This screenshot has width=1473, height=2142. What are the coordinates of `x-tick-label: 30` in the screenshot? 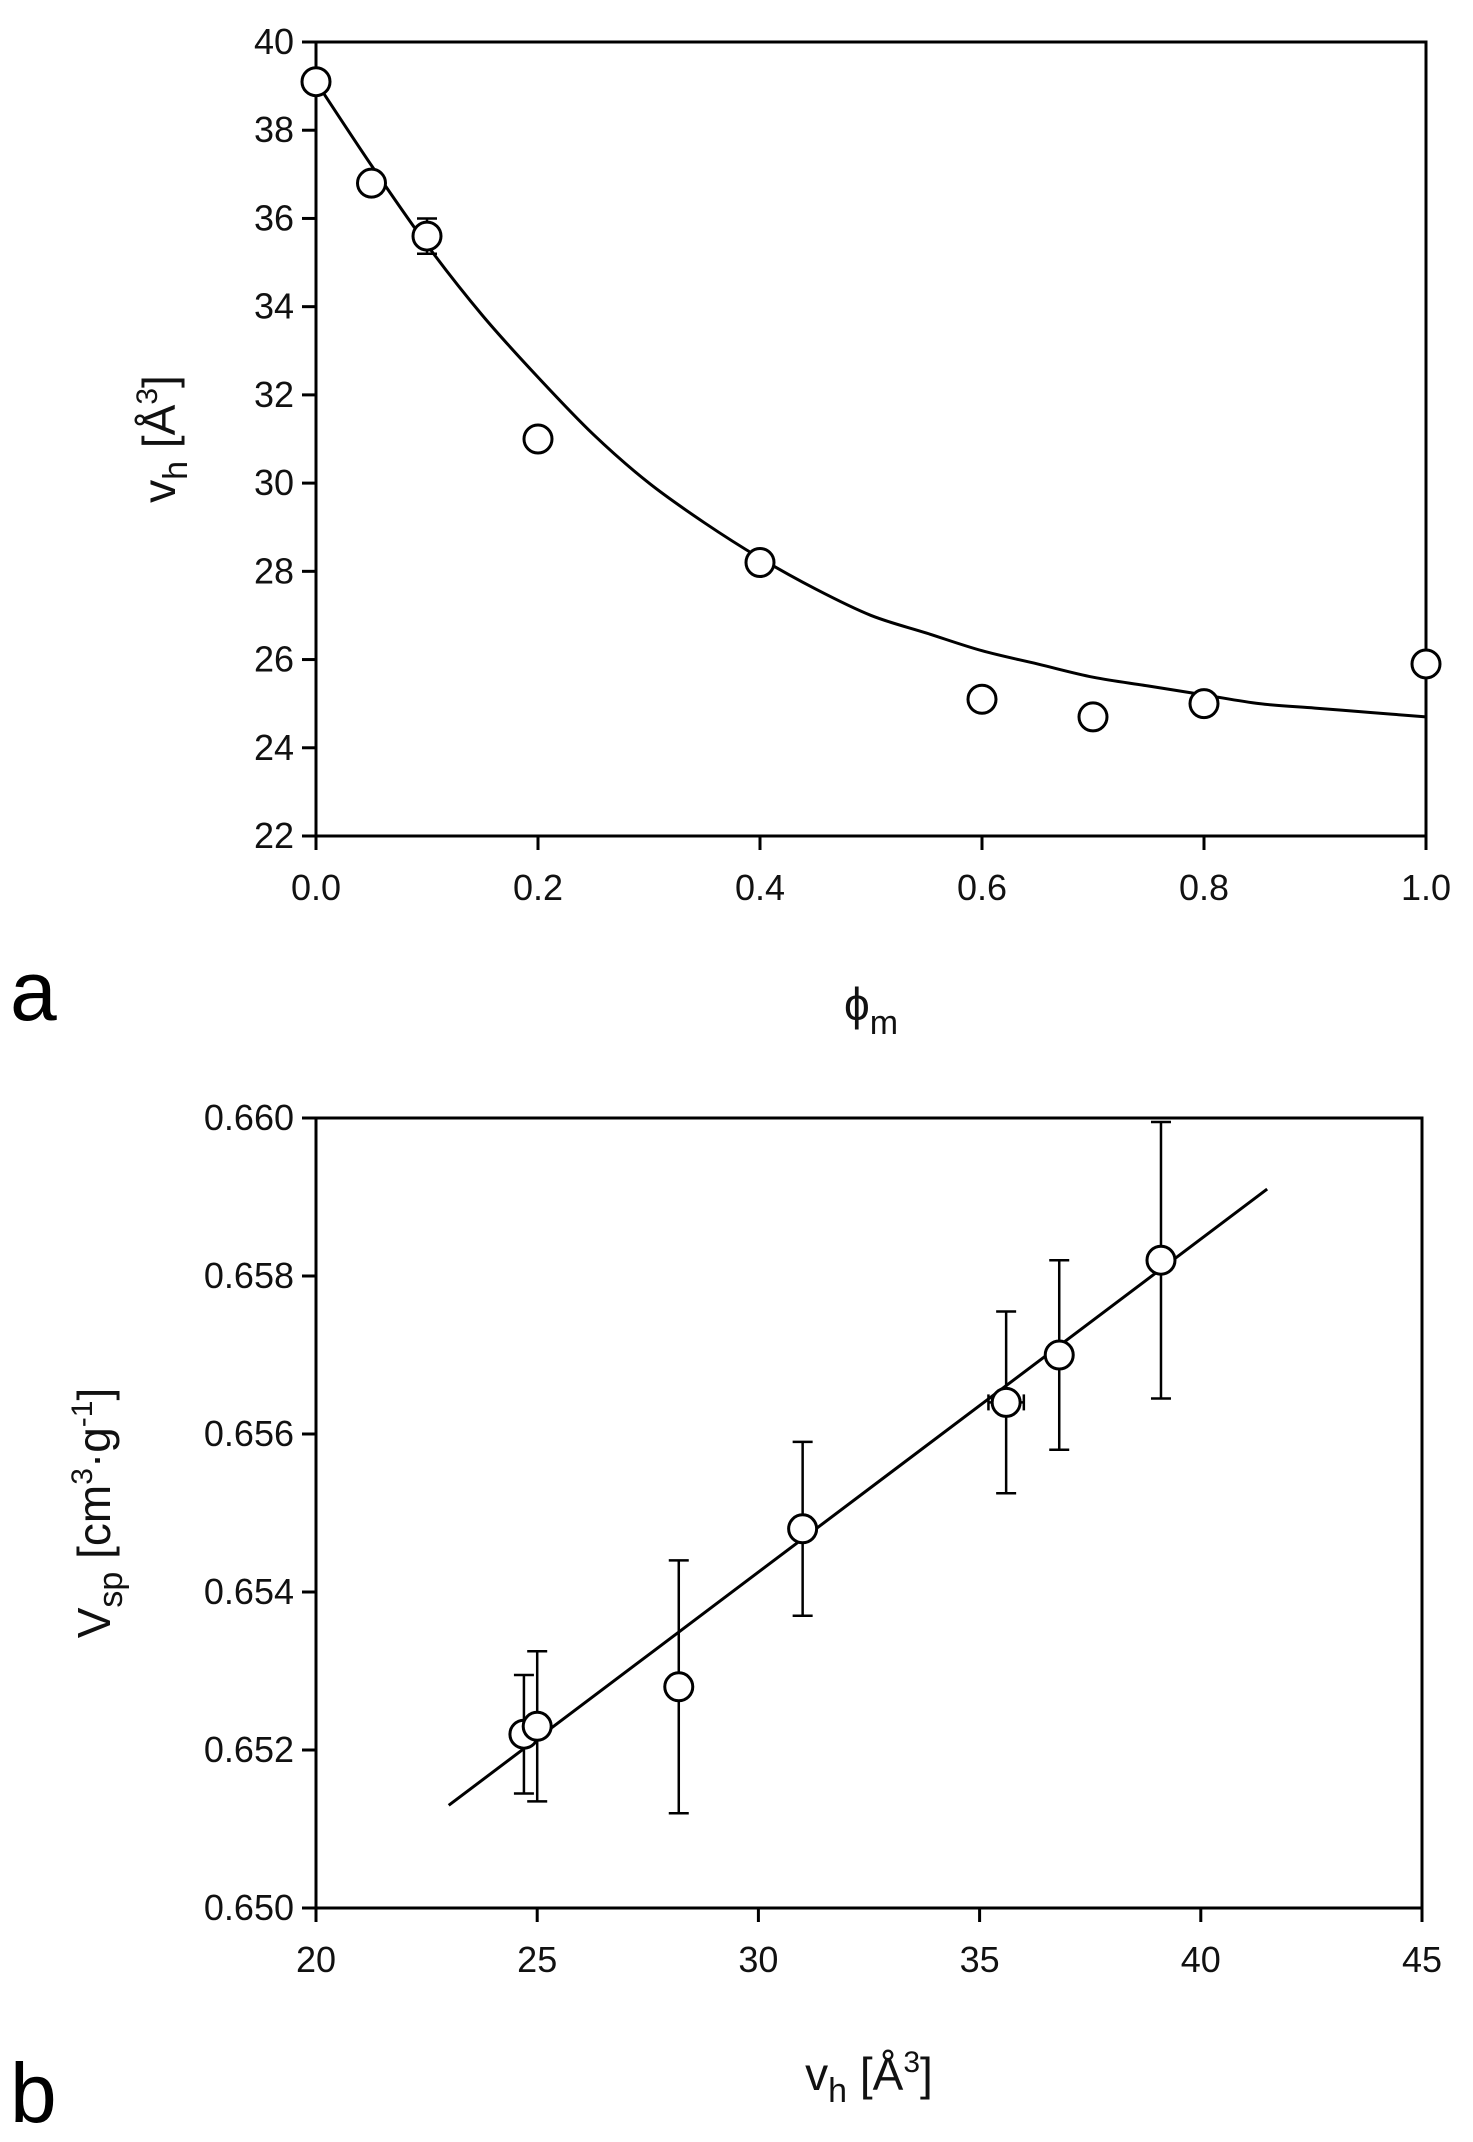 It's located at (758, 1959).